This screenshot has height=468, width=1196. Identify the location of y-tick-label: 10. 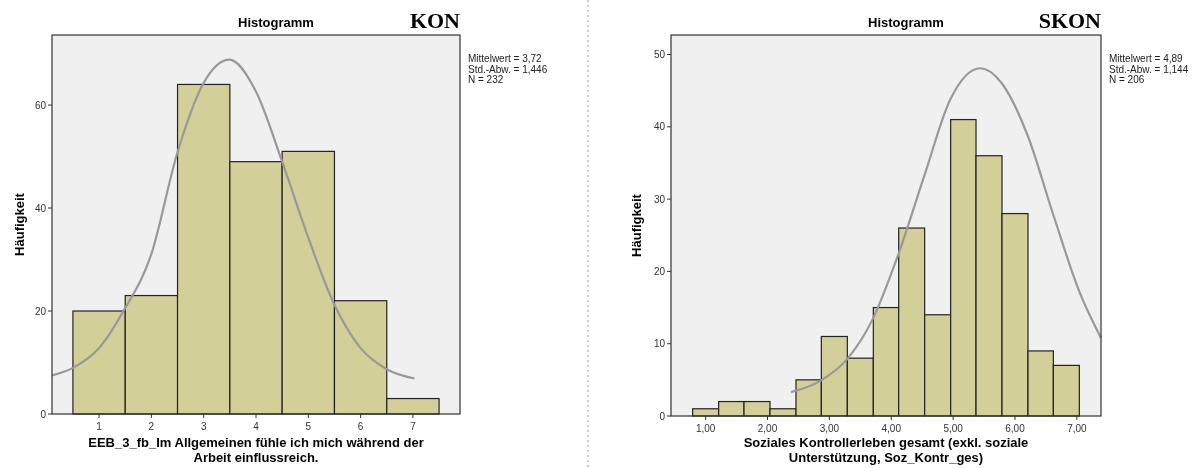
(659, 344).